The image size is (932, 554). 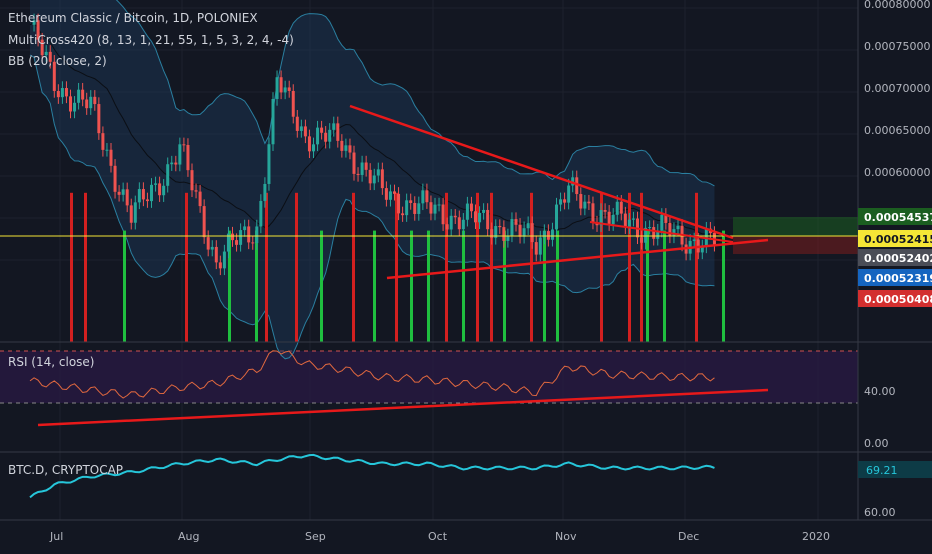 What do you see at coordinates (429, 377) in the screenshot?
I see `rsi-band-fill` at bounding box center [429, 377].